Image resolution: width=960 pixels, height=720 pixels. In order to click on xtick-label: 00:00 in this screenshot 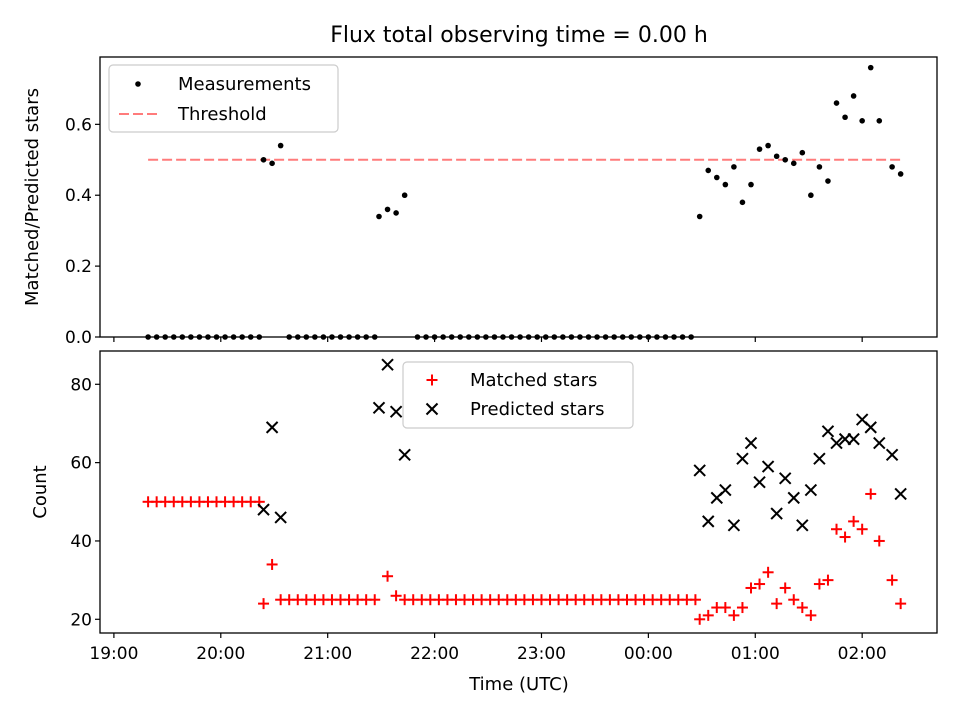, I will do `click(648, 654)`.